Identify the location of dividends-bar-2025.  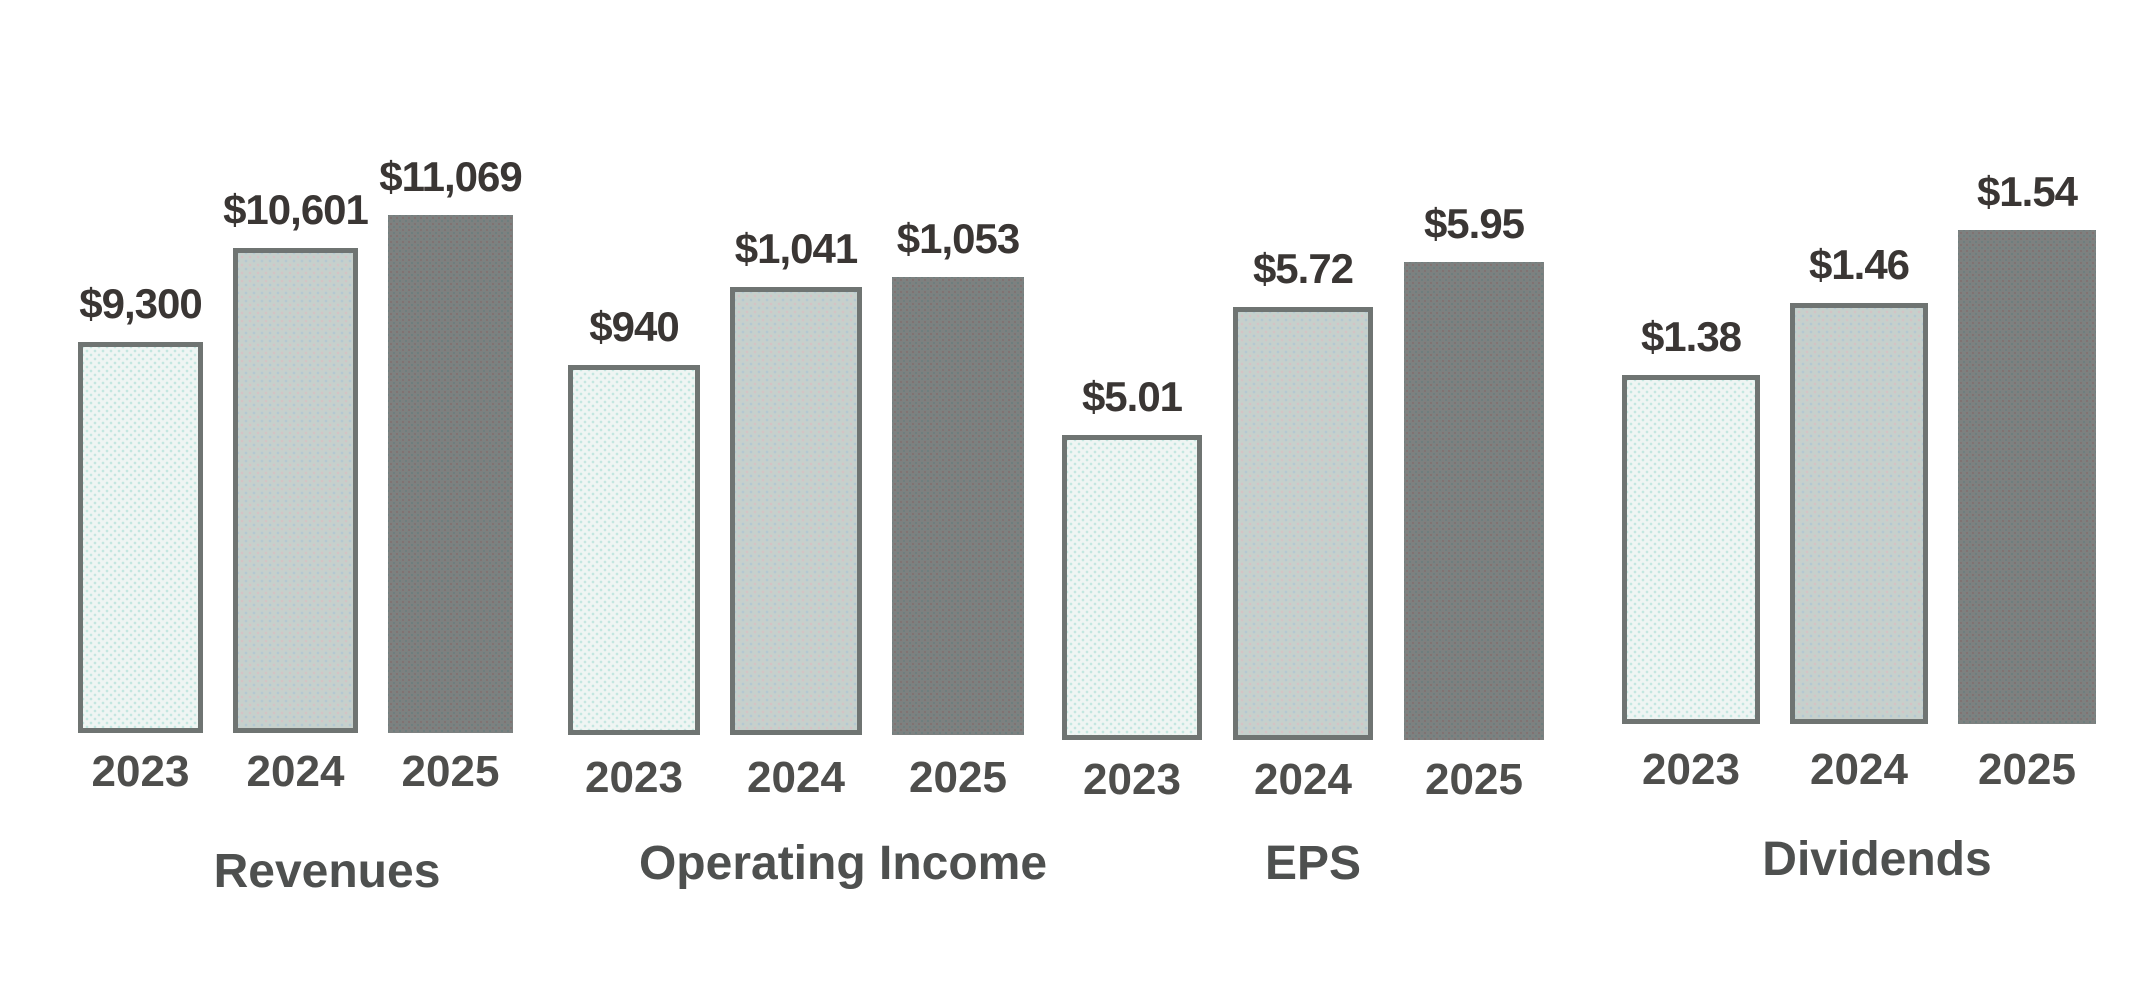
(2027, 477).